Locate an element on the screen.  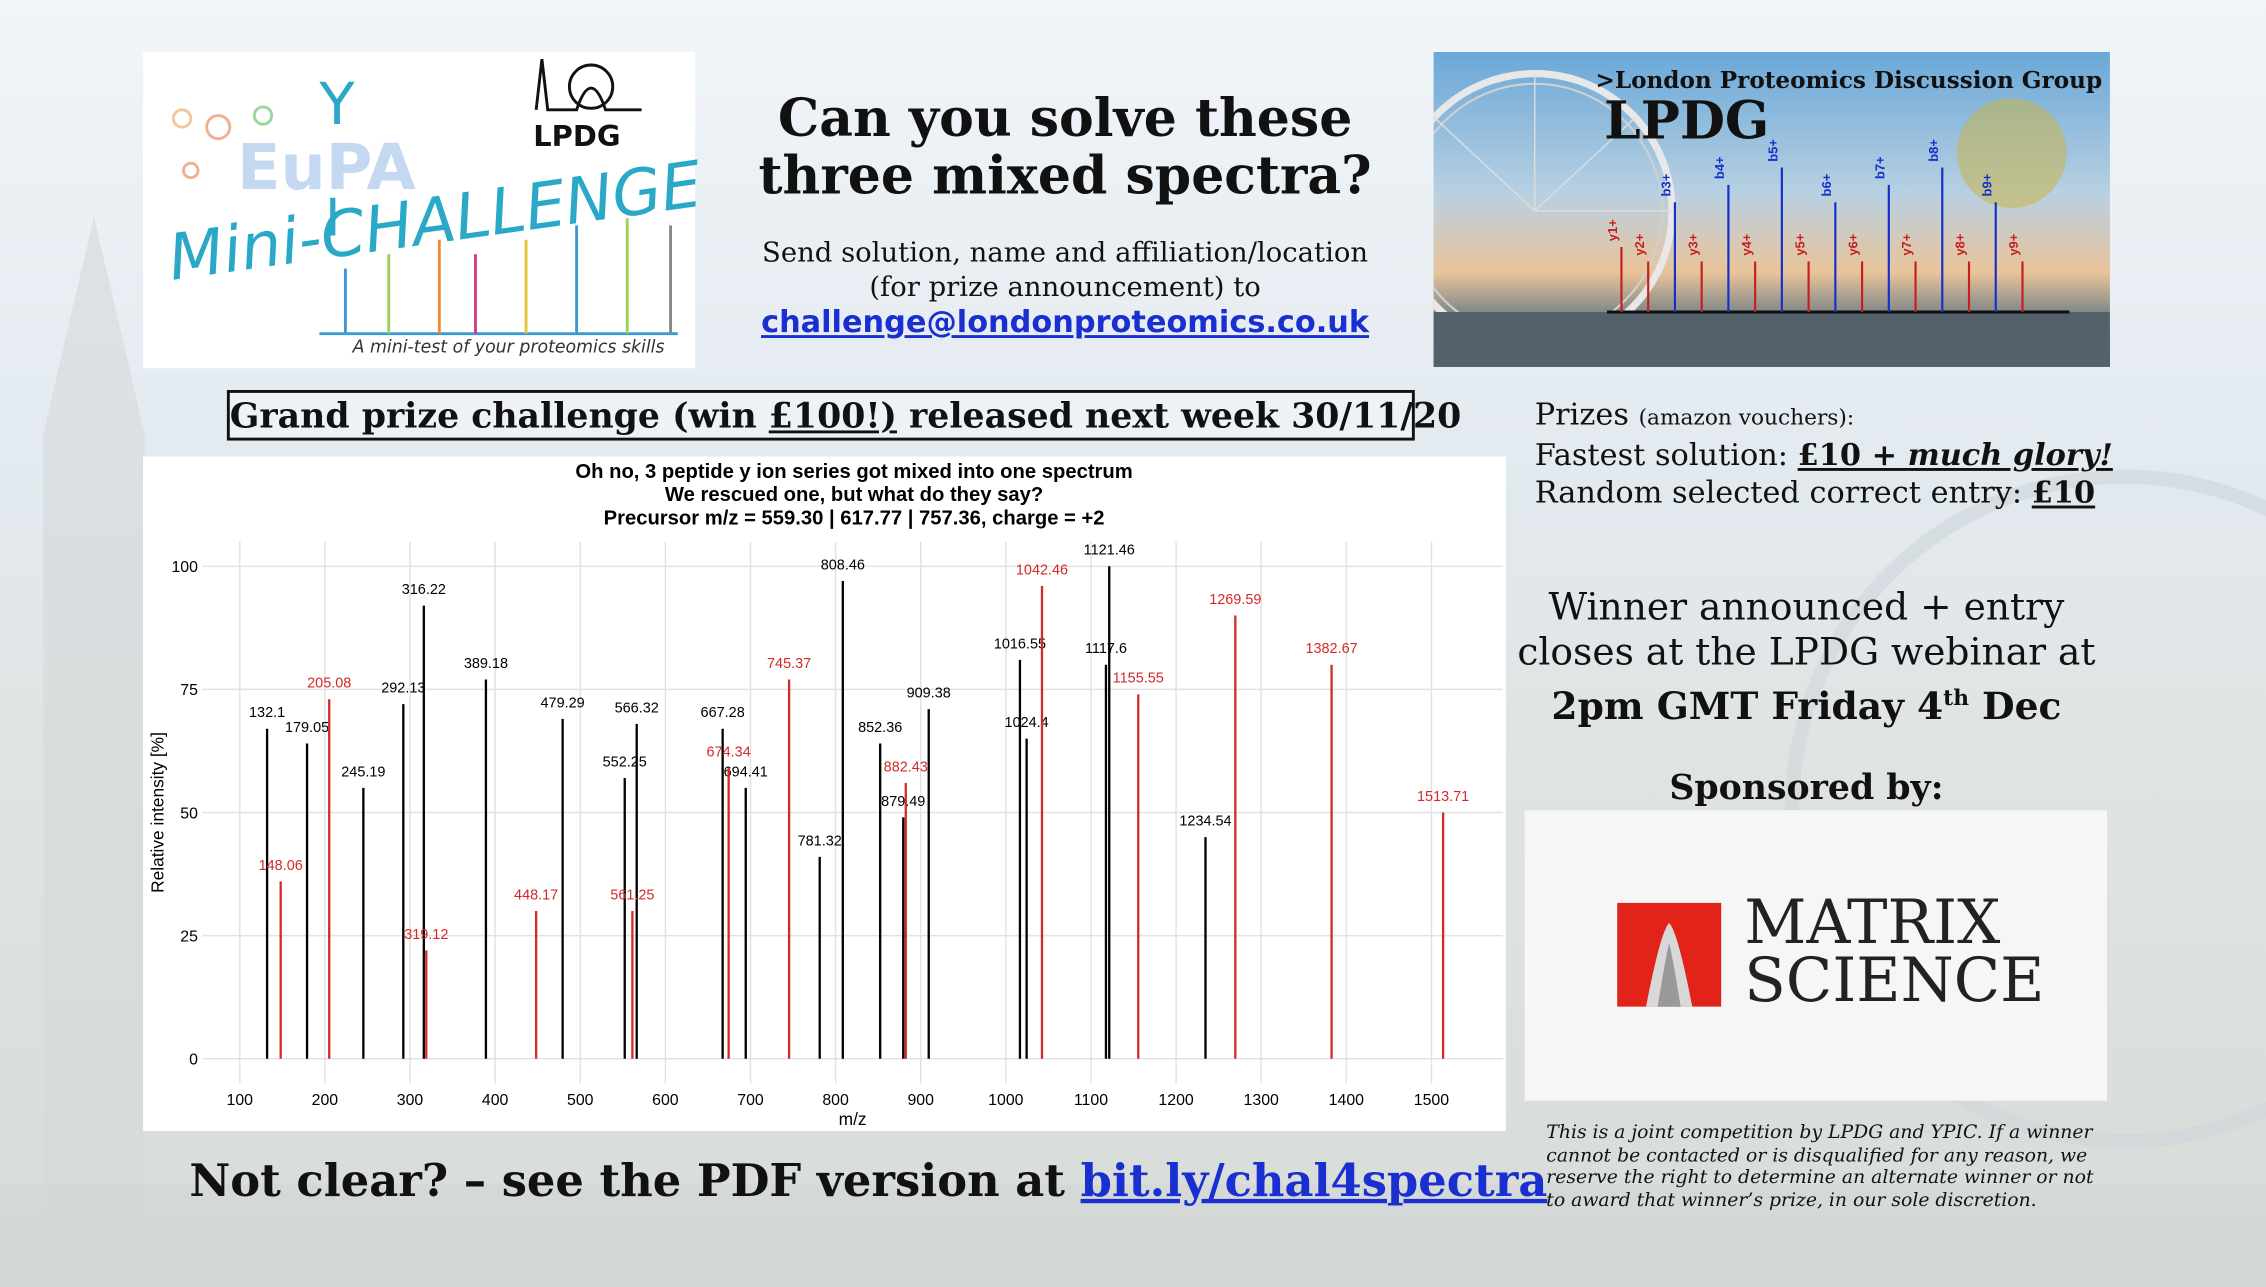
sup: th is located at coordinates (1956, 697).